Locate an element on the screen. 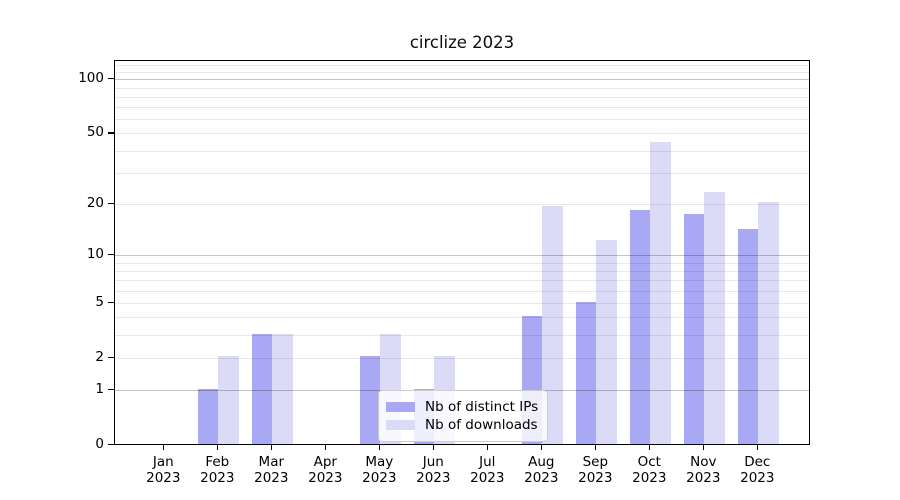 The width and height of the screenshot is (900, 500). bar-feb-distinct-ips is located at coordinates (208, 416).